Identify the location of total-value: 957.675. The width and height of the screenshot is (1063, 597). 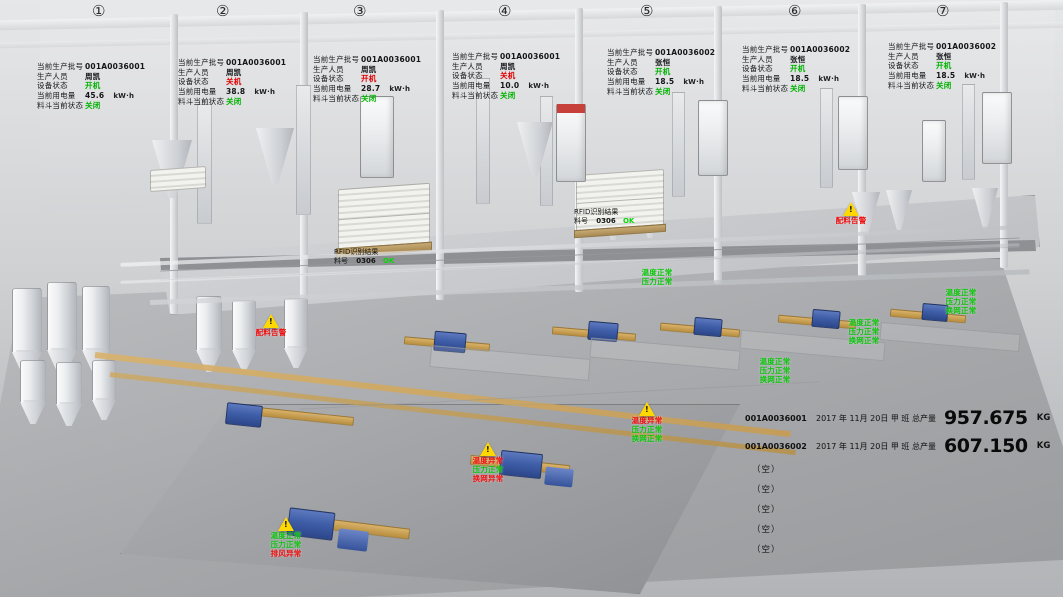
(985, 418).